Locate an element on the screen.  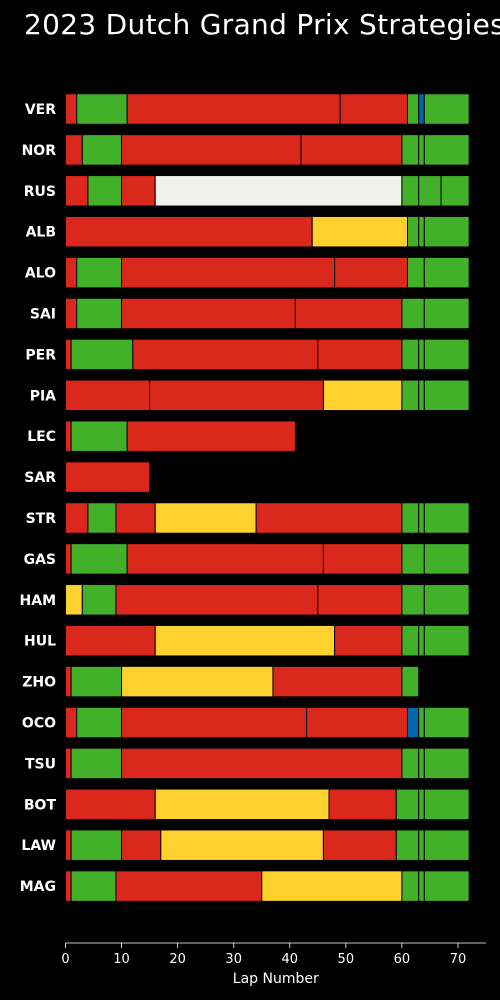
driver-label-tsu: TSU is located at coordinates (40, 764).